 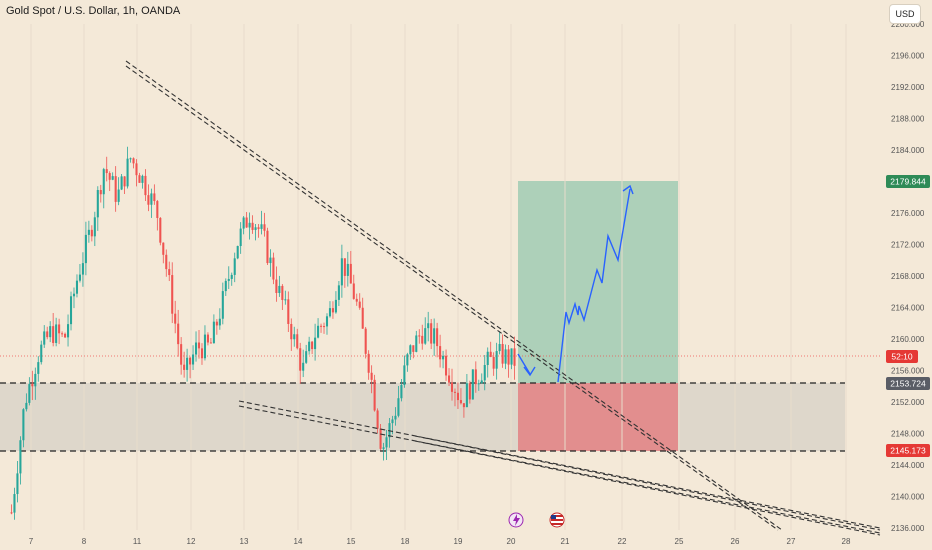 What do you see at coordinates (908, 308) in the screenshot?
I see `y-tick-label: 2164.000` at bounding box center [908, 308].